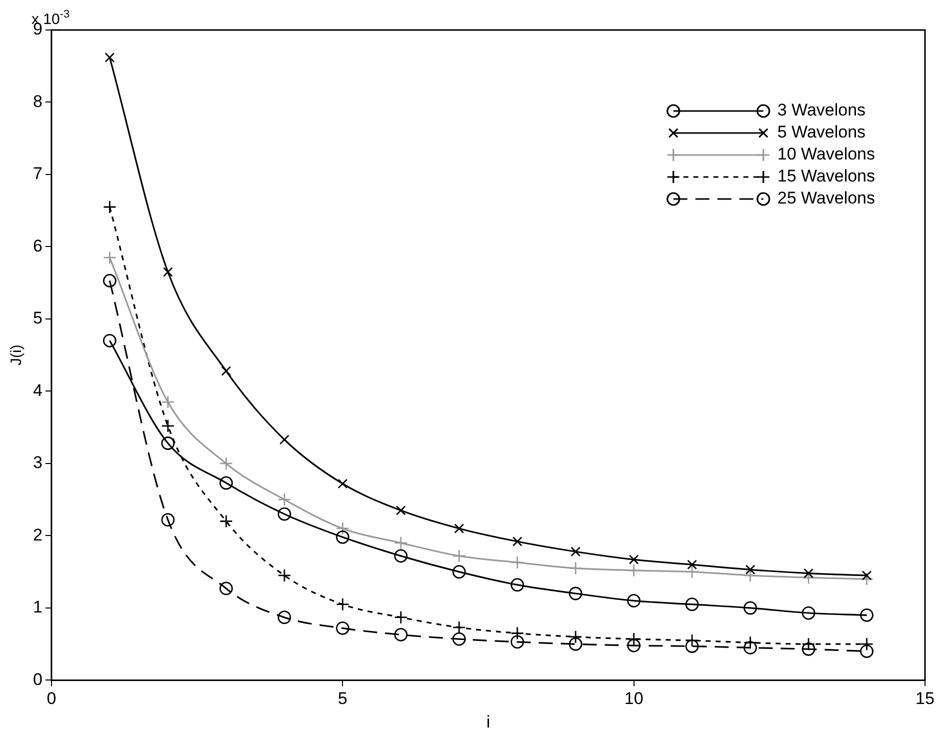 This screenshot has height=733, width=942. I want to click on y-axis-title: J(i), so click(17, 355).